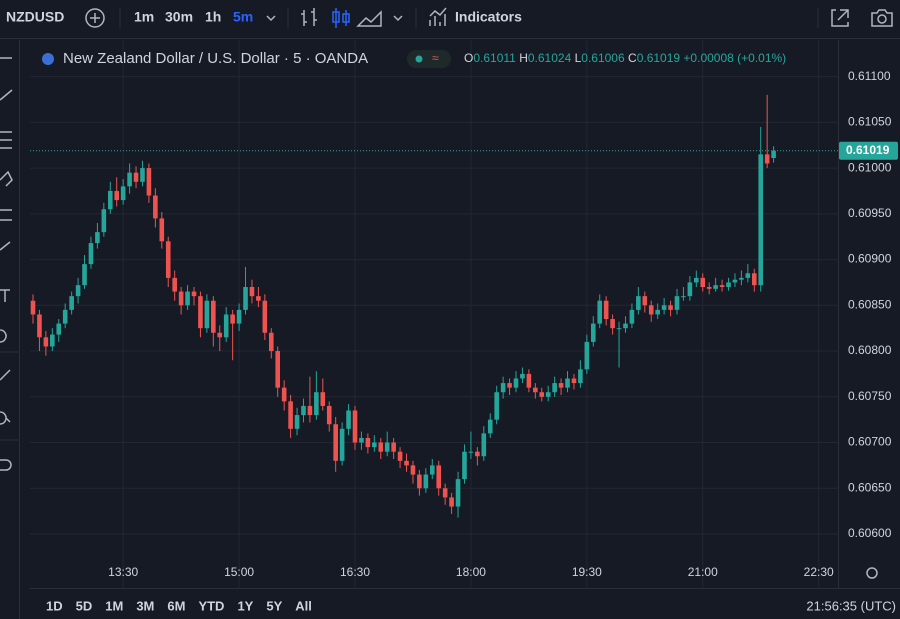 This screenshot has height=619, width=900. I want to click on y-tick-label: 0.61000, so click(870, 167).